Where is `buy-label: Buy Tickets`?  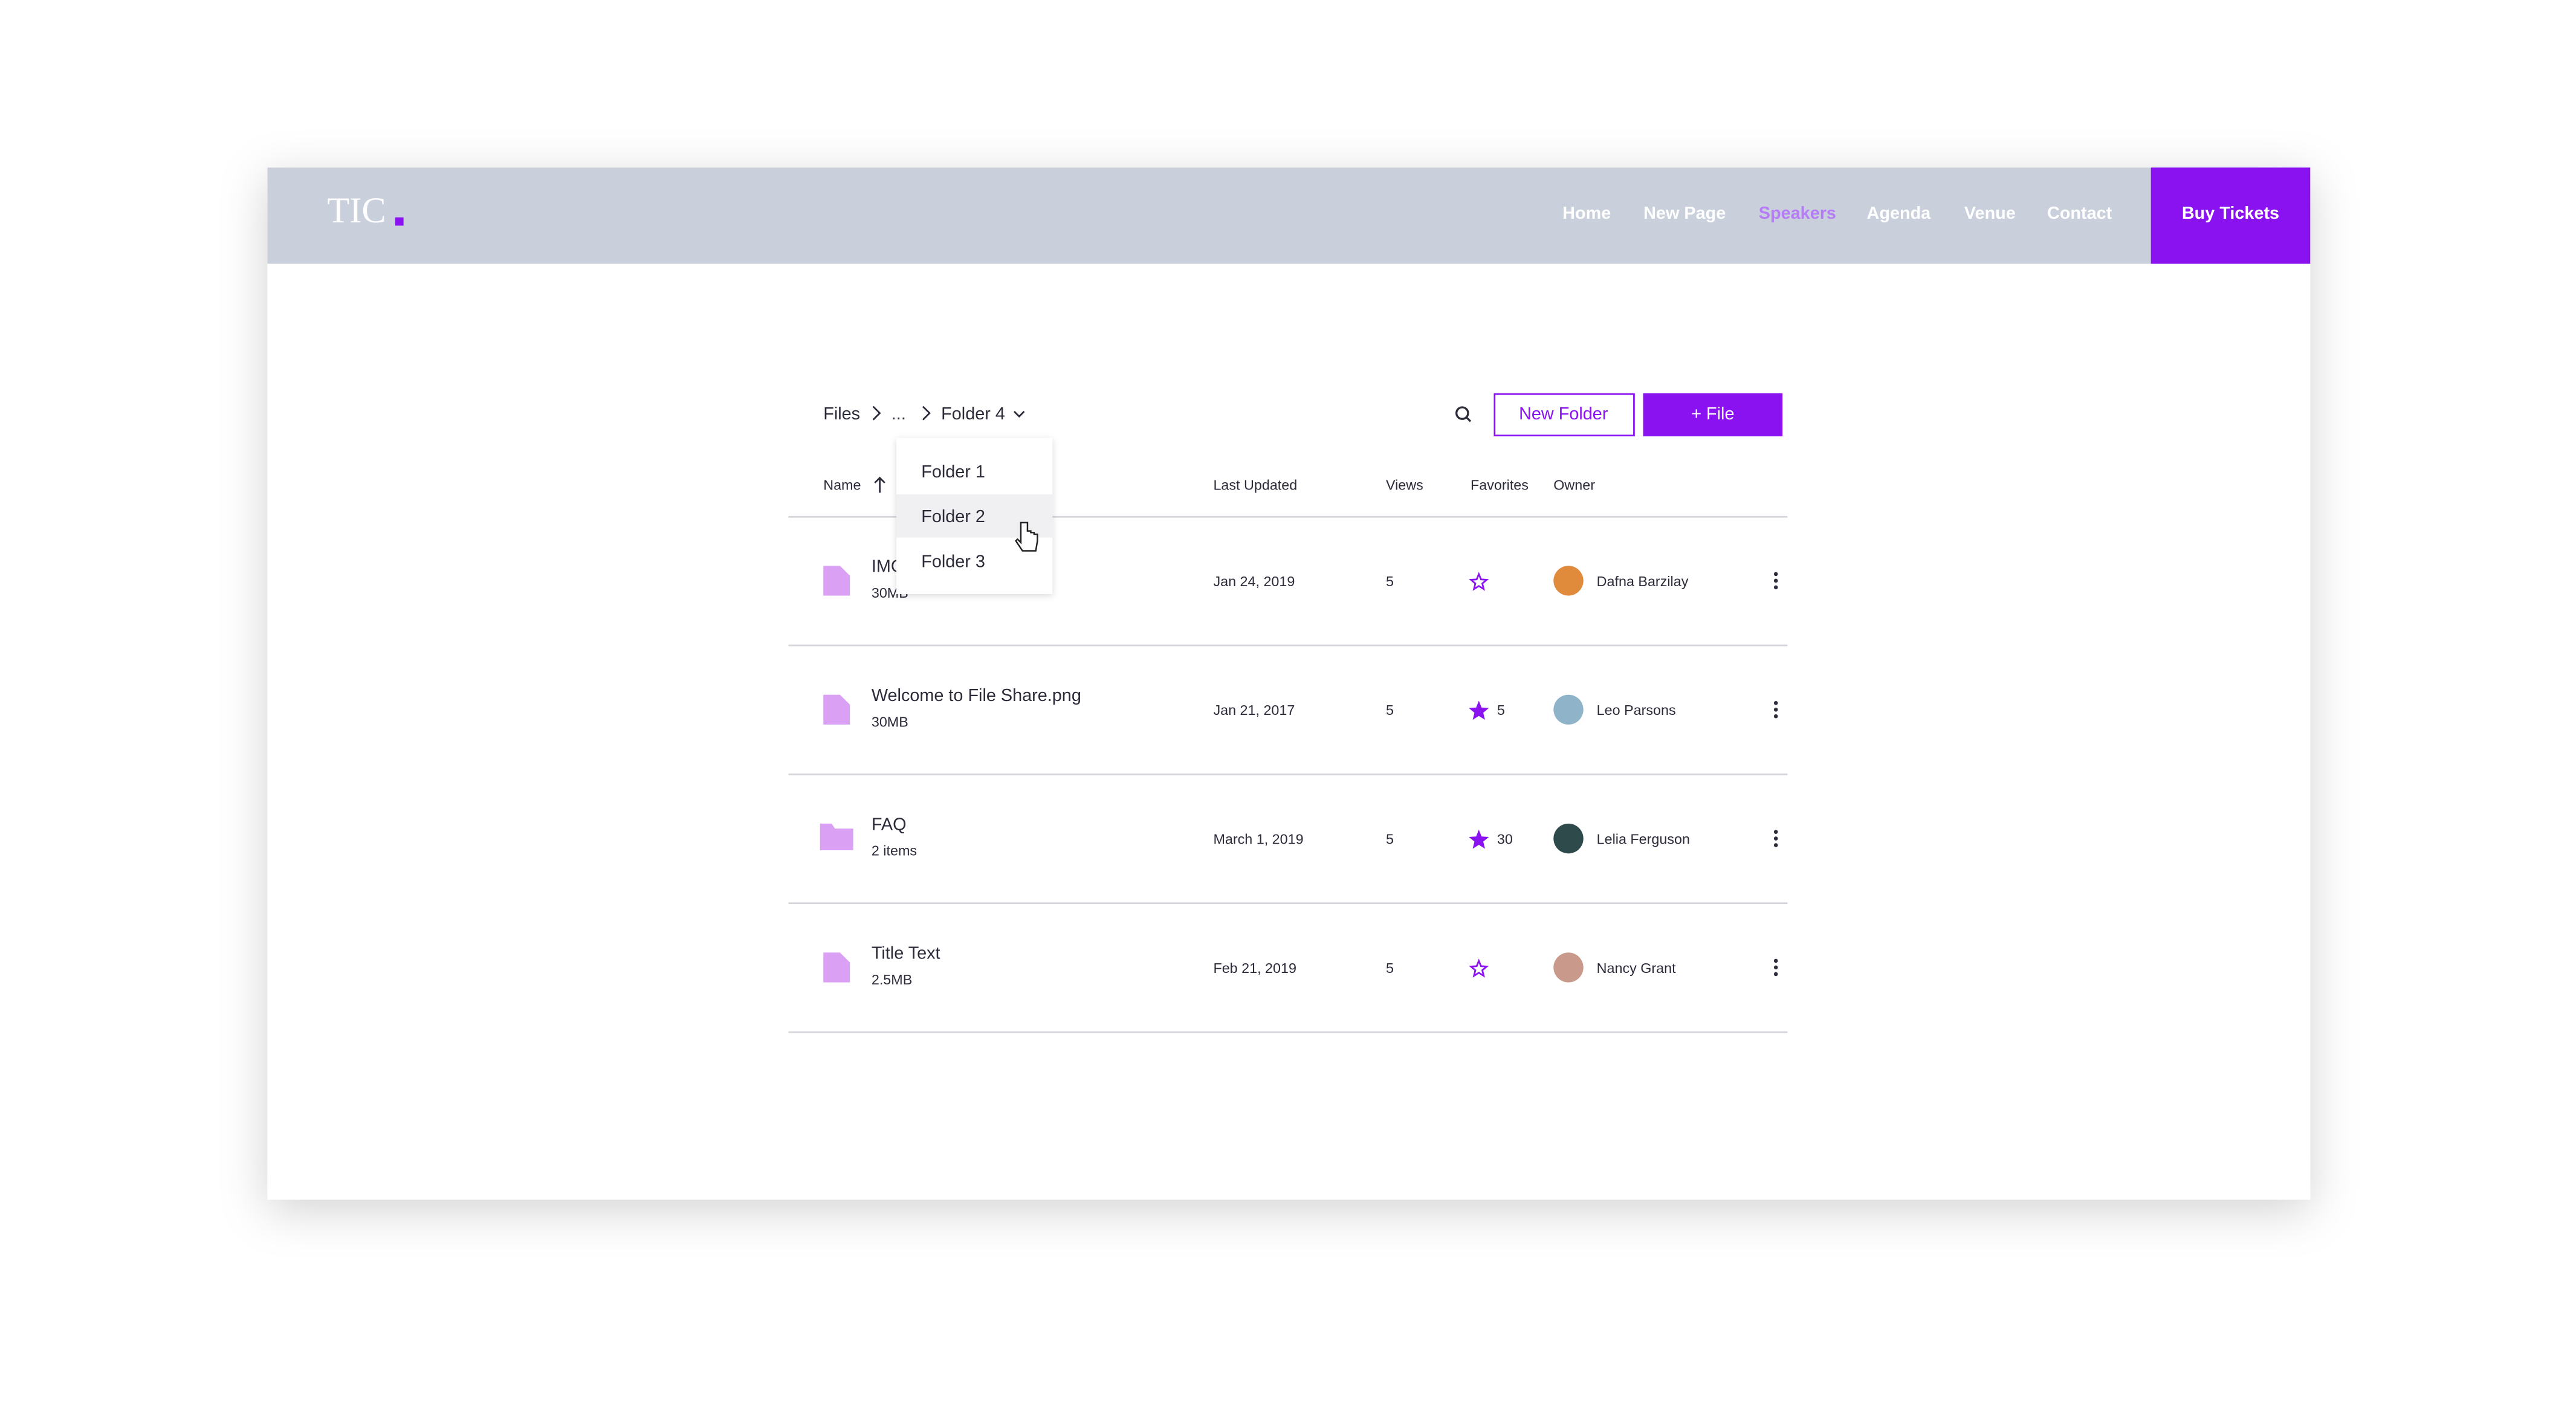 buy-label: Buy Tickets is located at coordinates (2230, 213).